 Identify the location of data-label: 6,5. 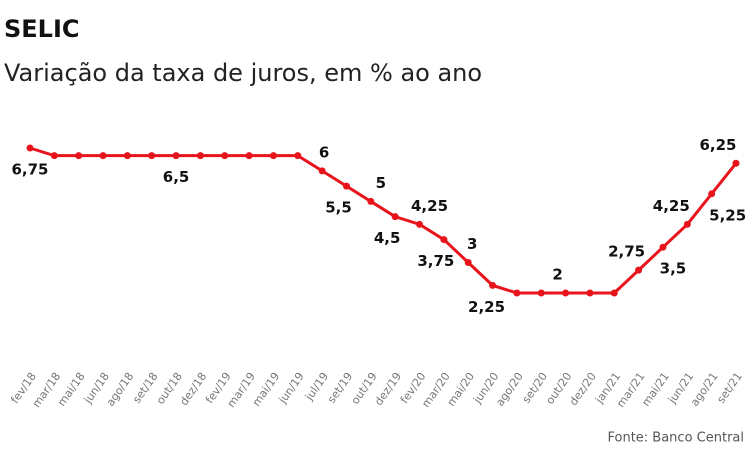
(176, 177).